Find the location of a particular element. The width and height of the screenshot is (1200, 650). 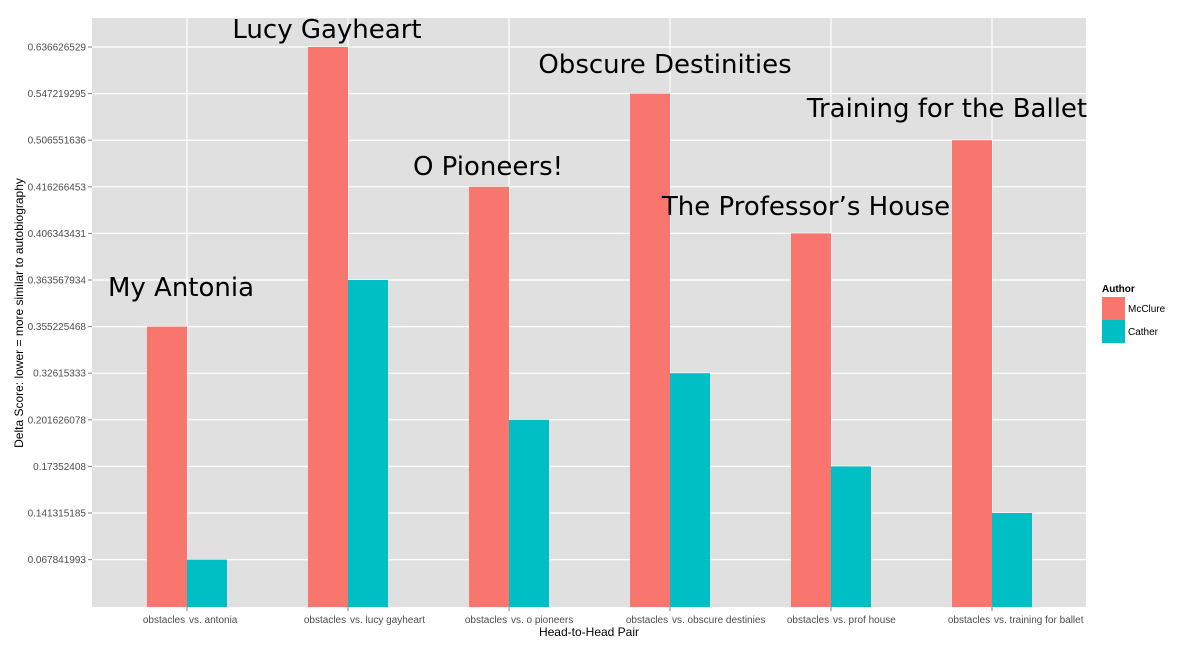

annotation-label: Training for the Ballet is located at coordinates (946, 109).